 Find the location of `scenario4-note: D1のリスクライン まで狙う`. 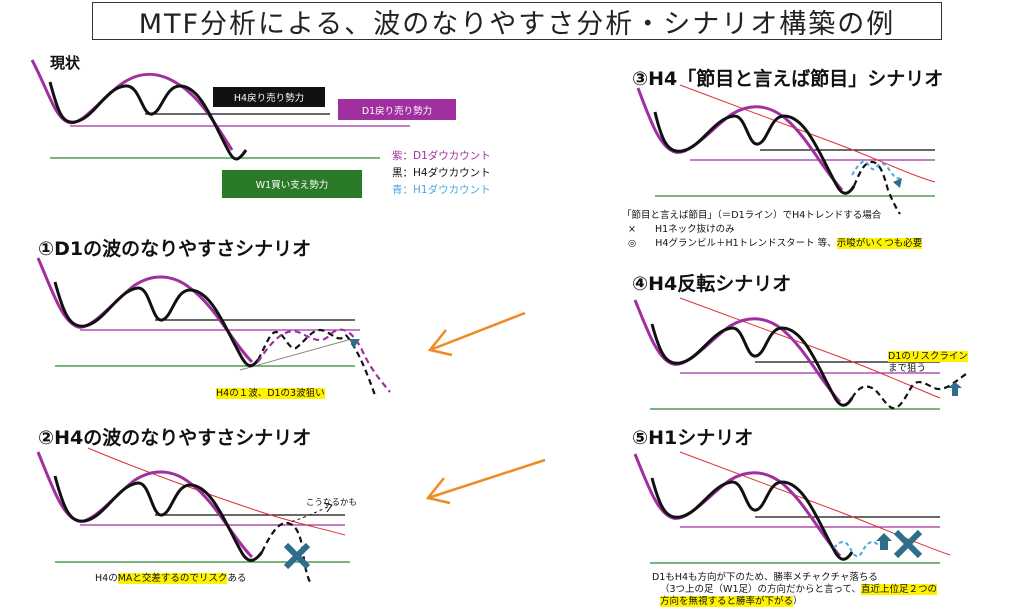

scenario4-note: D1のリスクライン まで狙う is located at coordinates (928, 362).